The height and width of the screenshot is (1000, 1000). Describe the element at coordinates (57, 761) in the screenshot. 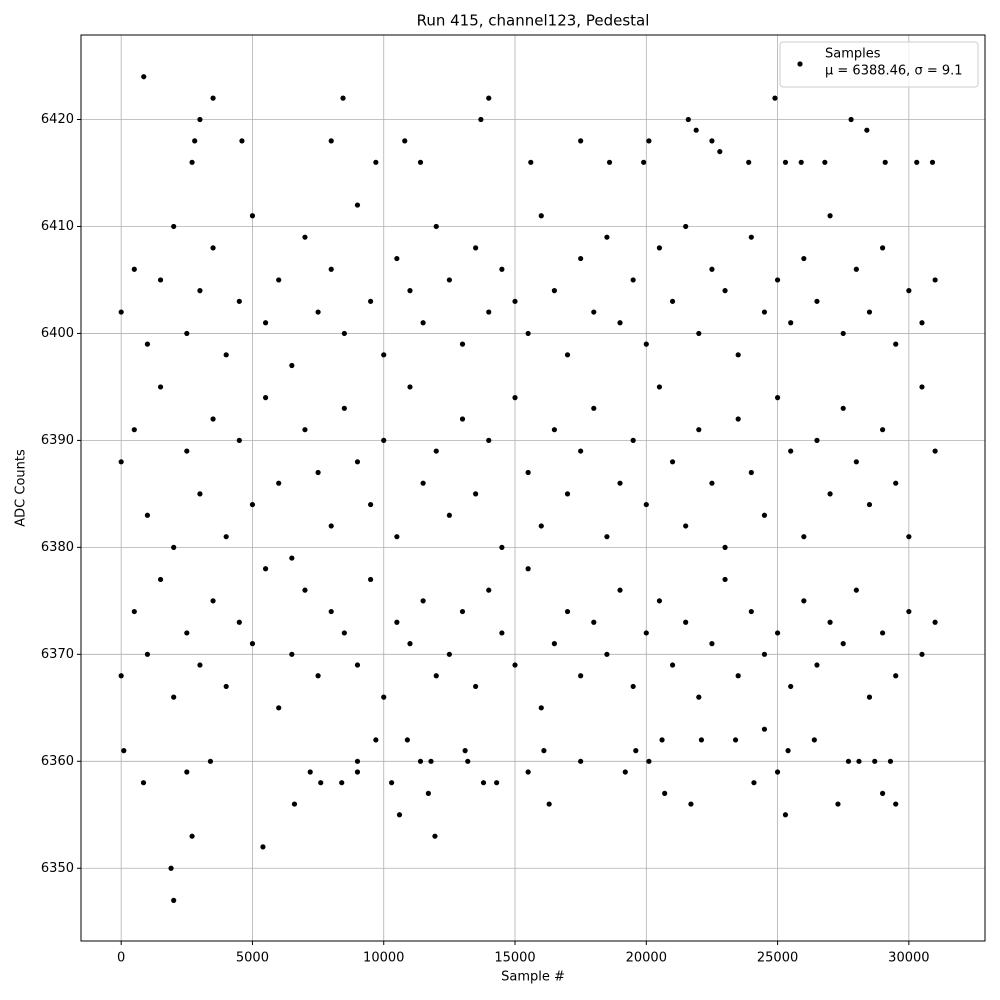

I see `y-tick-label: 6360` at that location.